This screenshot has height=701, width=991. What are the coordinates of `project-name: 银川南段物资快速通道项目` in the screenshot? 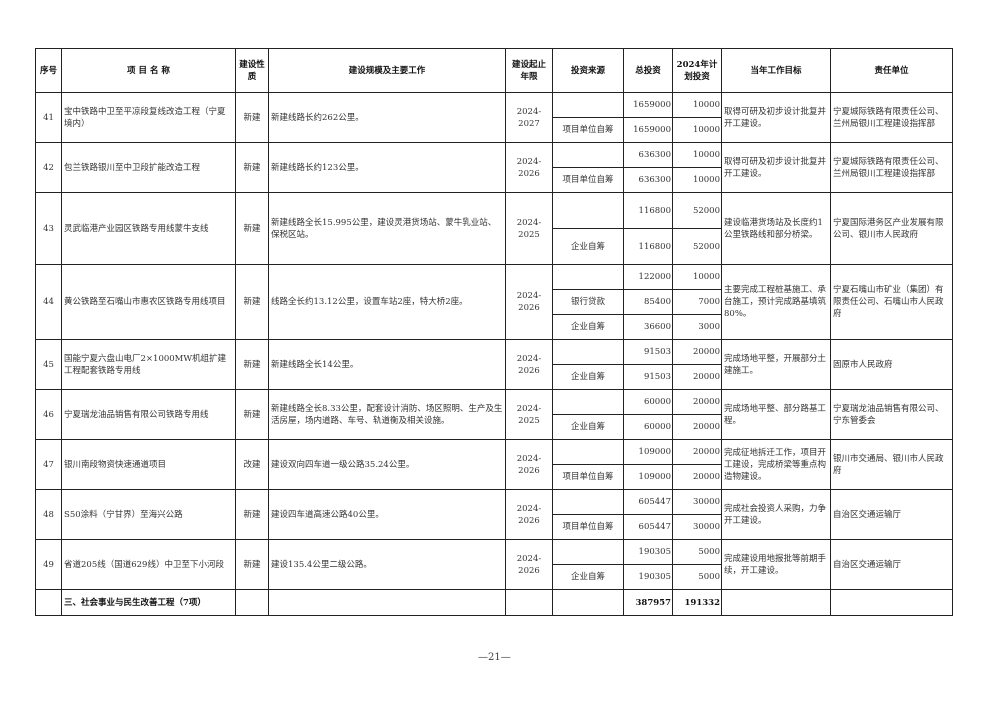 It's located at (148, 464).